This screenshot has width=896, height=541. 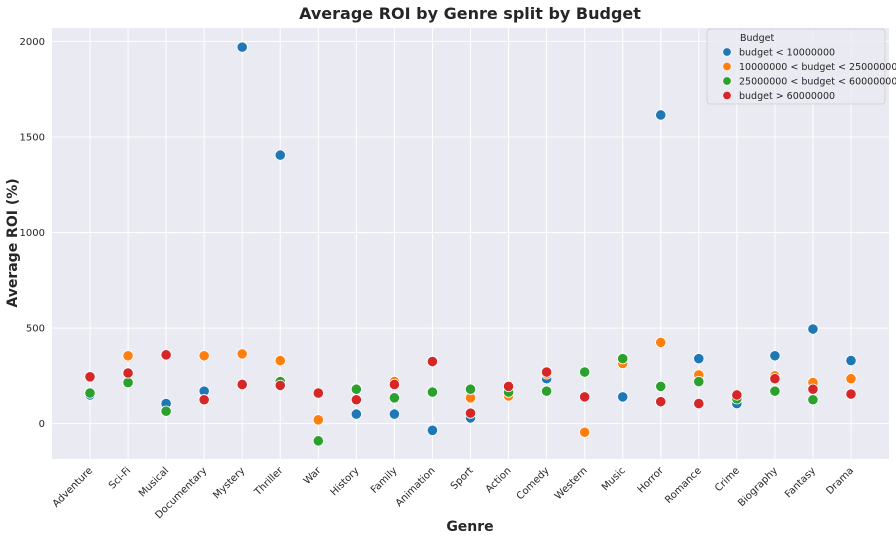 I want to click on x-tick-label: Animation, so click(x=416, y=487).